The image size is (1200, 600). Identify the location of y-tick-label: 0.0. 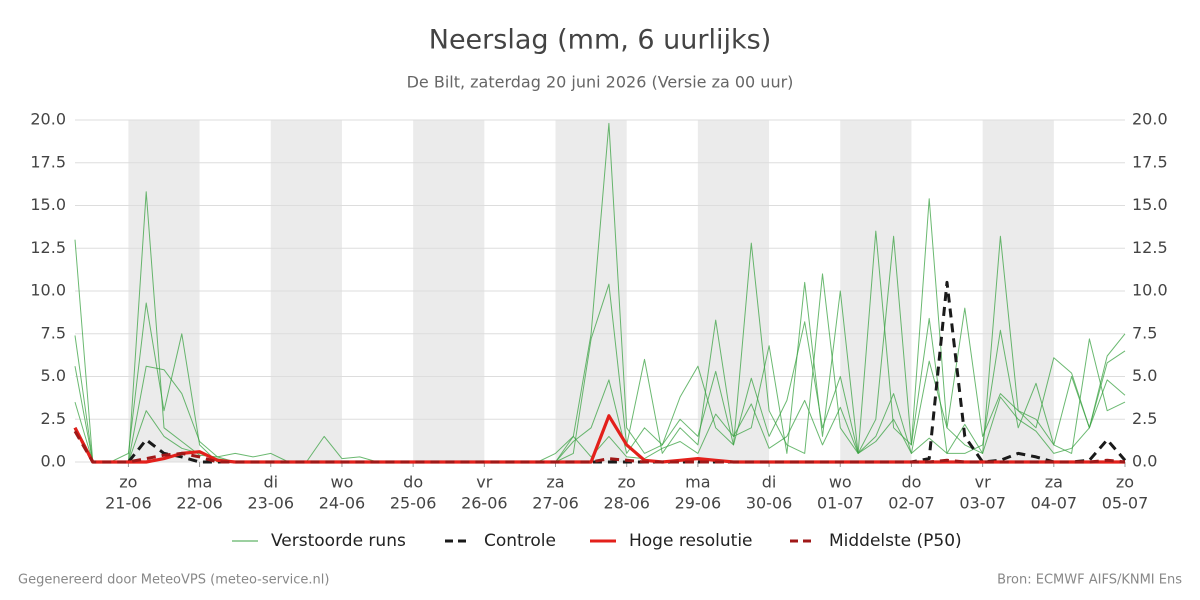
(53, 461).